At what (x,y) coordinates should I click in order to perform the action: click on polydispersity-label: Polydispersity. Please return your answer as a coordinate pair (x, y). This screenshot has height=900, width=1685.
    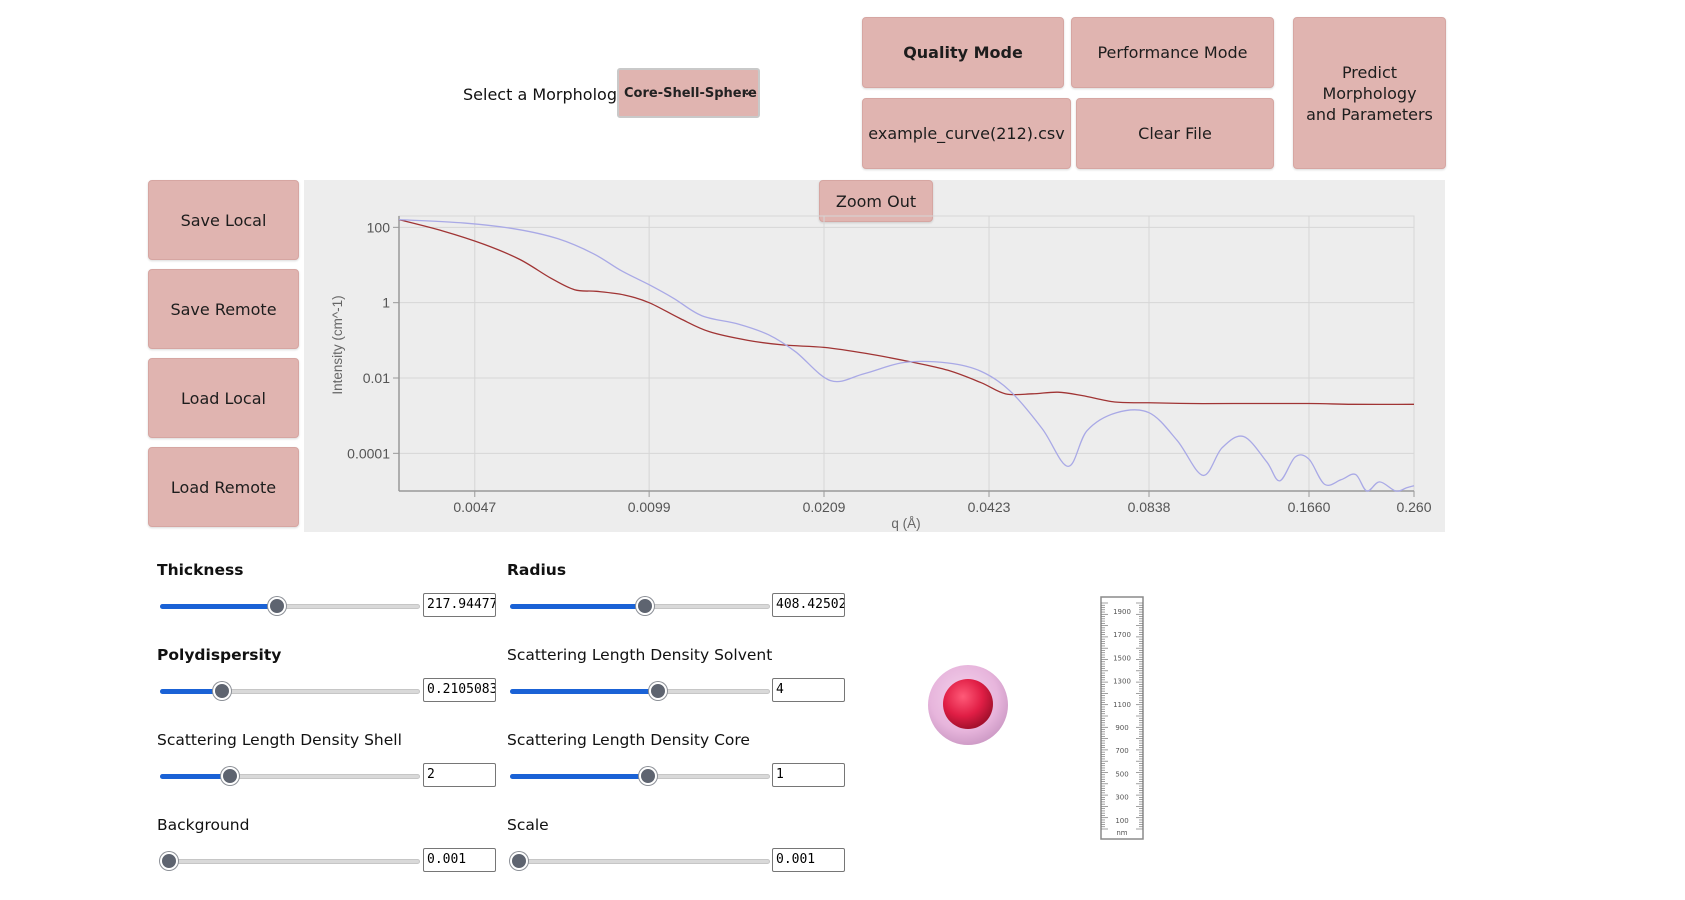
    Looking at the image, I should click on (219, 655).